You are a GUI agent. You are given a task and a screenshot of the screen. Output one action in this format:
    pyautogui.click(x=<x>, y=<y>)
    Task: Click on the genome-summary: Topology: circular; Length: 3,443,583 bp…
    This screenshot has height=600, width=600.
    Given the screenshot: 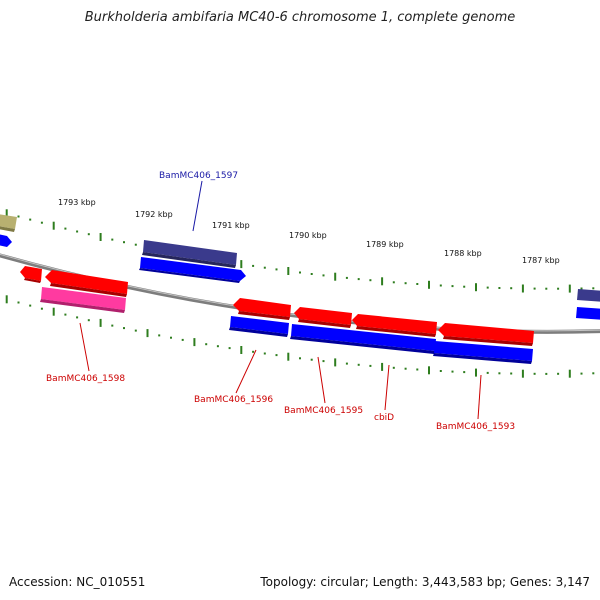 What is the action you would take?
    pyautogui.click(x=425, y=582)
    